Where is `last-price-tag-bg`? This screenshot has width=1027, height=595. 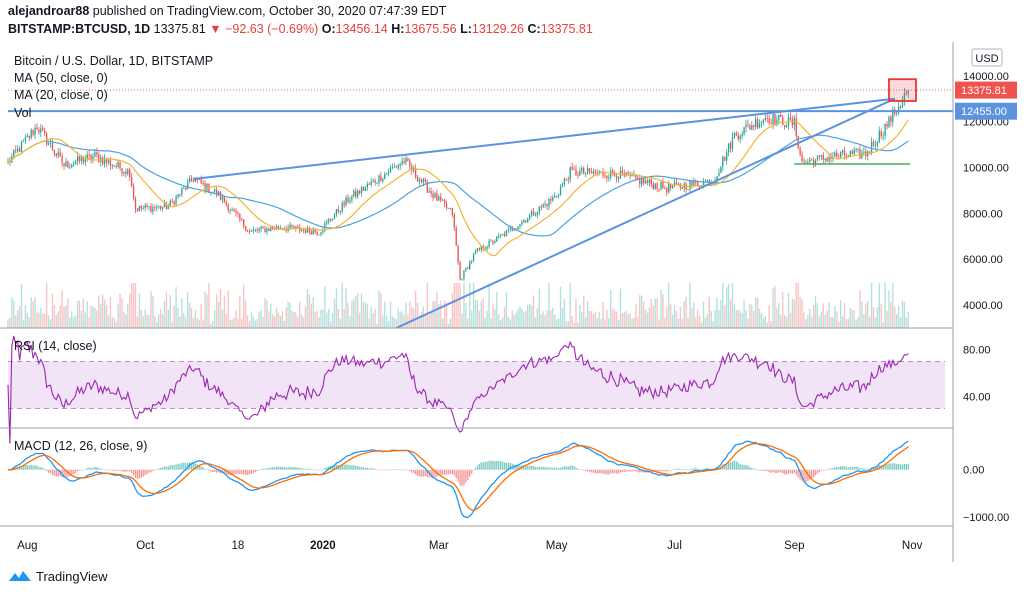
last-price-tag-bg is located at coordinates (986, 90).